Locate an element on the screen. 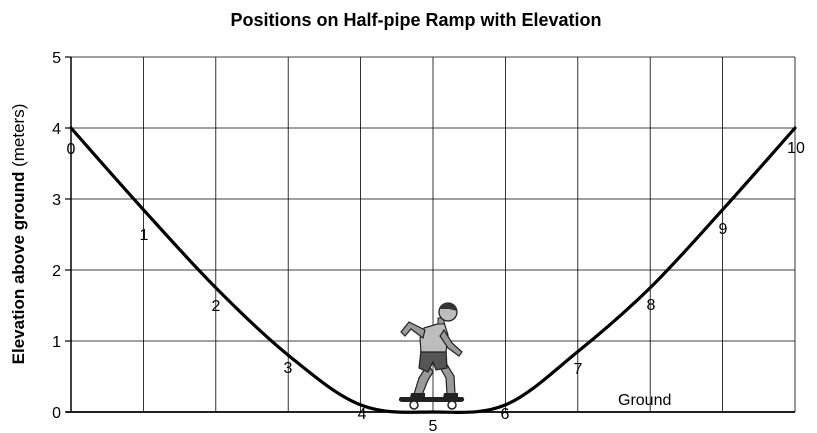 This screenshot has height=433, width=817. y-tick-label: 2 is located at coordinates (56, 271).